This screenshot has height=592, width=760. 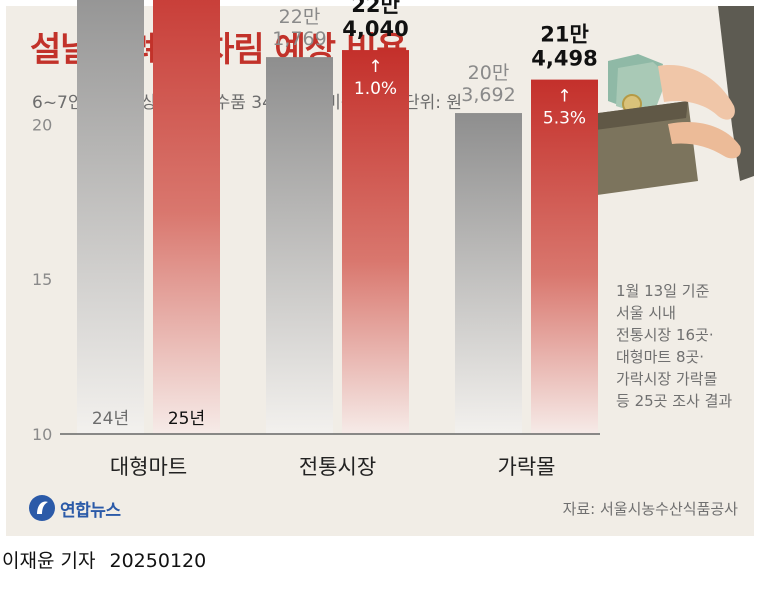 I want to click on category-label: 전통시장, so click(x=337, y=467).